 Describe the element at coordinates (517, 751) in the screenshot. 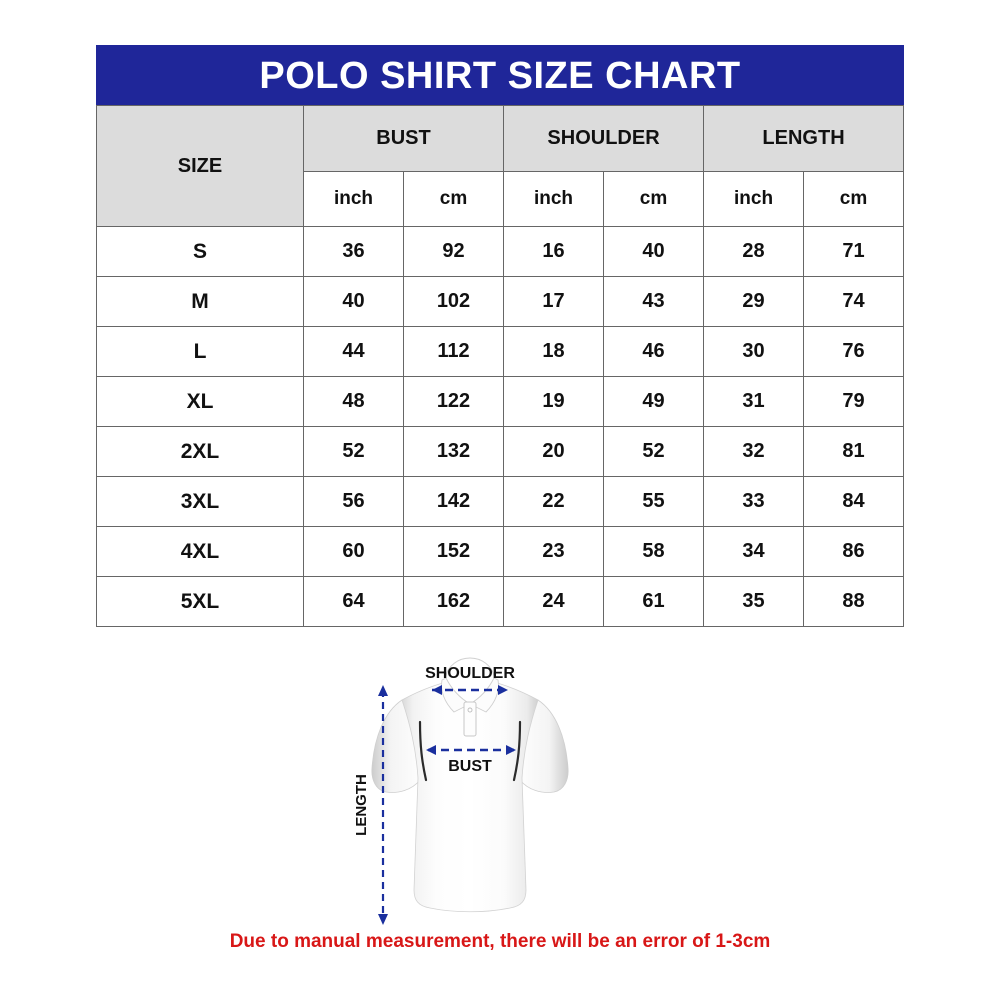

I see `armhole-seam-right` at that location.